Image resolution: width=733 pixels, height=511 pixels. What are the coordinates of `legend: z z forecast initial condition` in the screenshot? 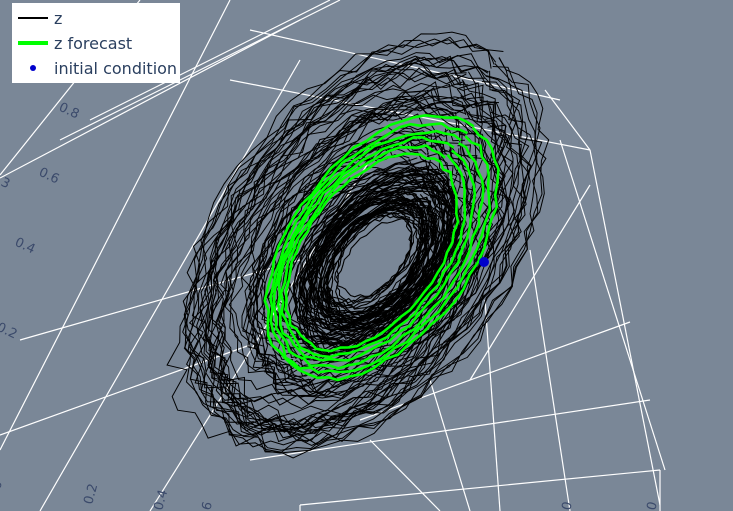 It's located at (96, 43).